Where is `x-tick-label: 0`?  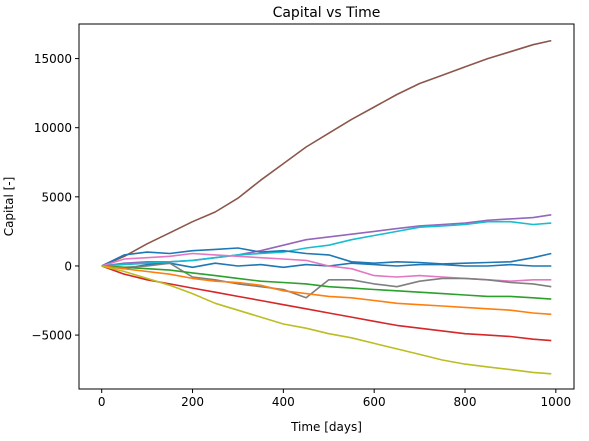
x-tick-label: 0 is located at coordinates (102, 402).